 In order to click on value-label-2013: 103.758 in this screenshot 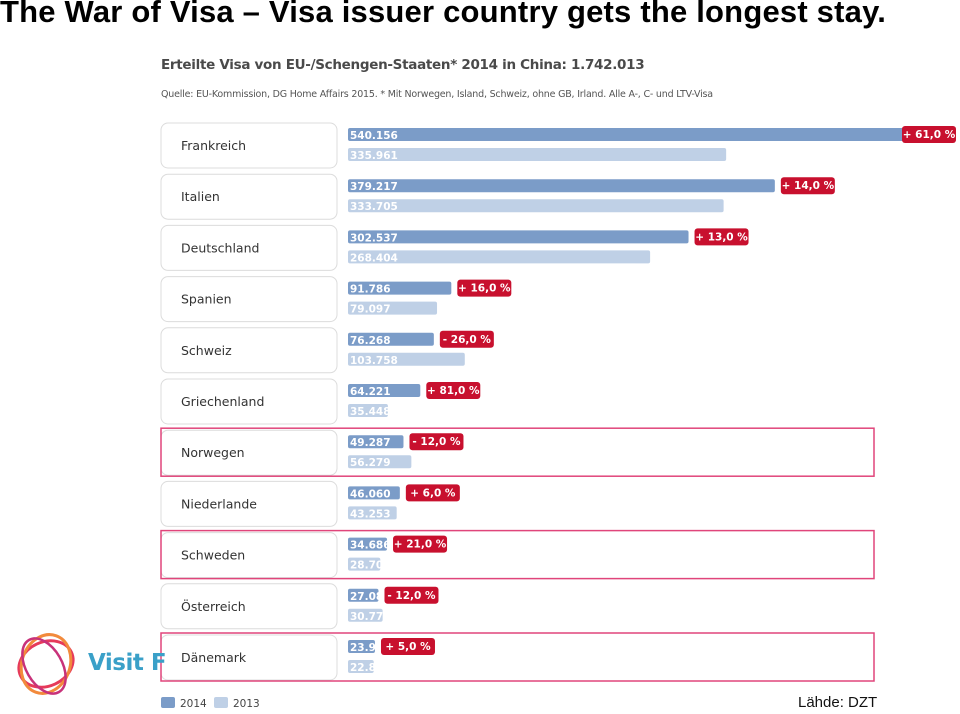, I will do `click(374, 361)`.